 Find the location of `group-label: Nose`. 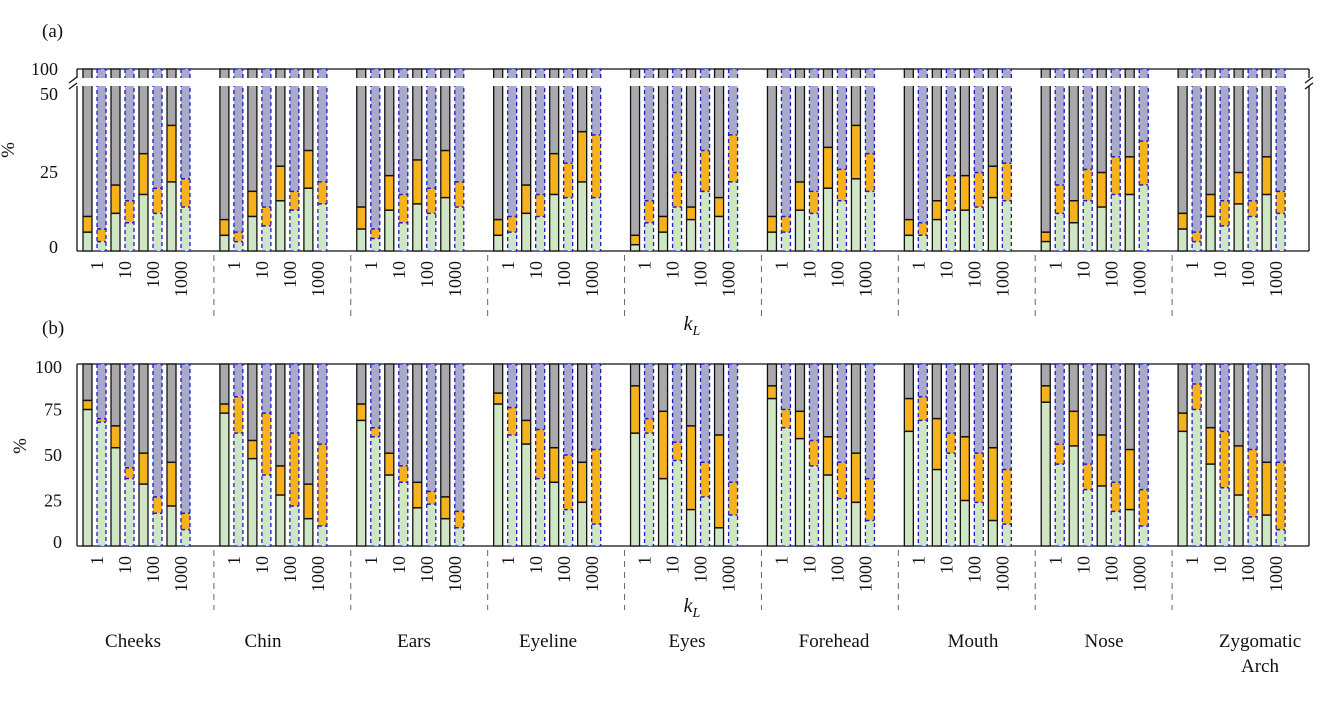

group-label: Nose is located at coordinates (1103, 641).